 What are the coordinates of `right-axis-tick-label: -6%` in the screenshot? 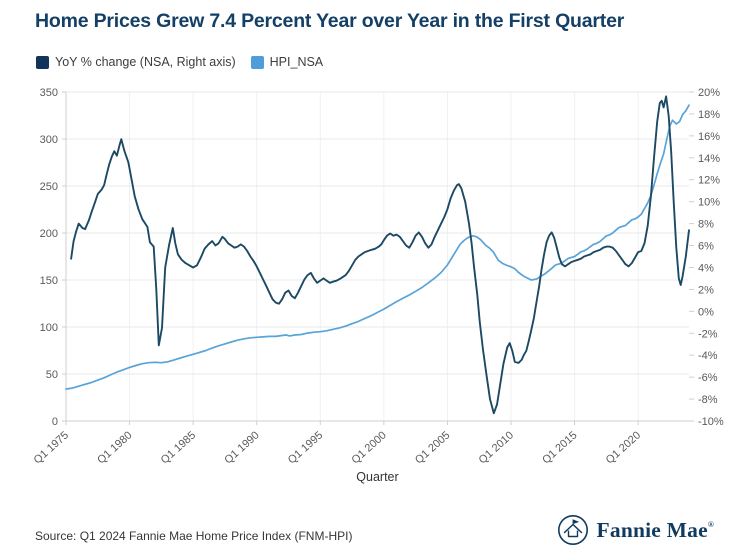 It's located at (708, 378).